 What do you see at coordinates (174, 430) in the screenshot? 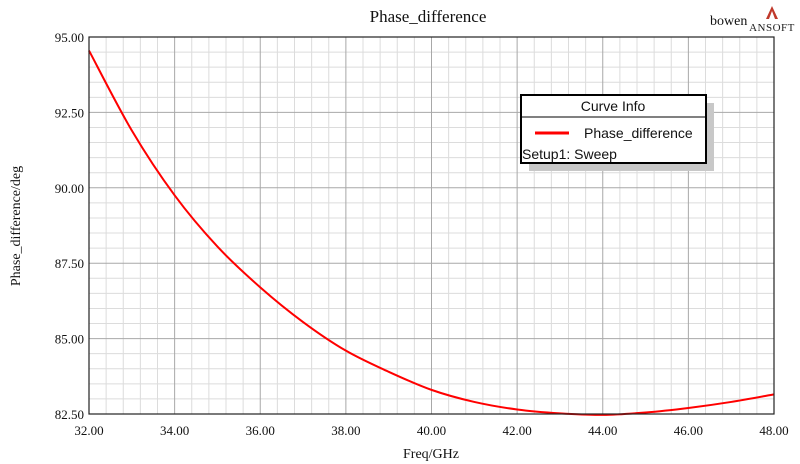
I see `x-tick-label: 34.00` at bounding box center [174, 430].